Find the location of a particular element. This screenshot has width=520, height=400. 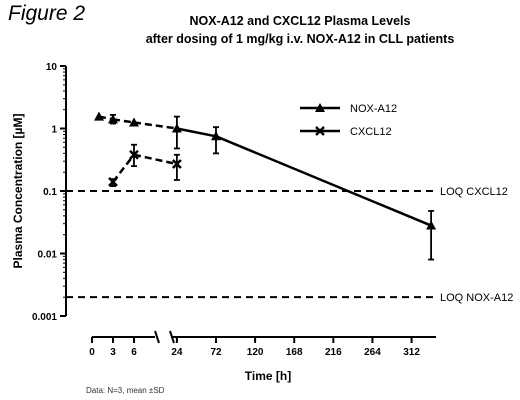

x-tick-label: 6 is located at coordinates (134, 352).